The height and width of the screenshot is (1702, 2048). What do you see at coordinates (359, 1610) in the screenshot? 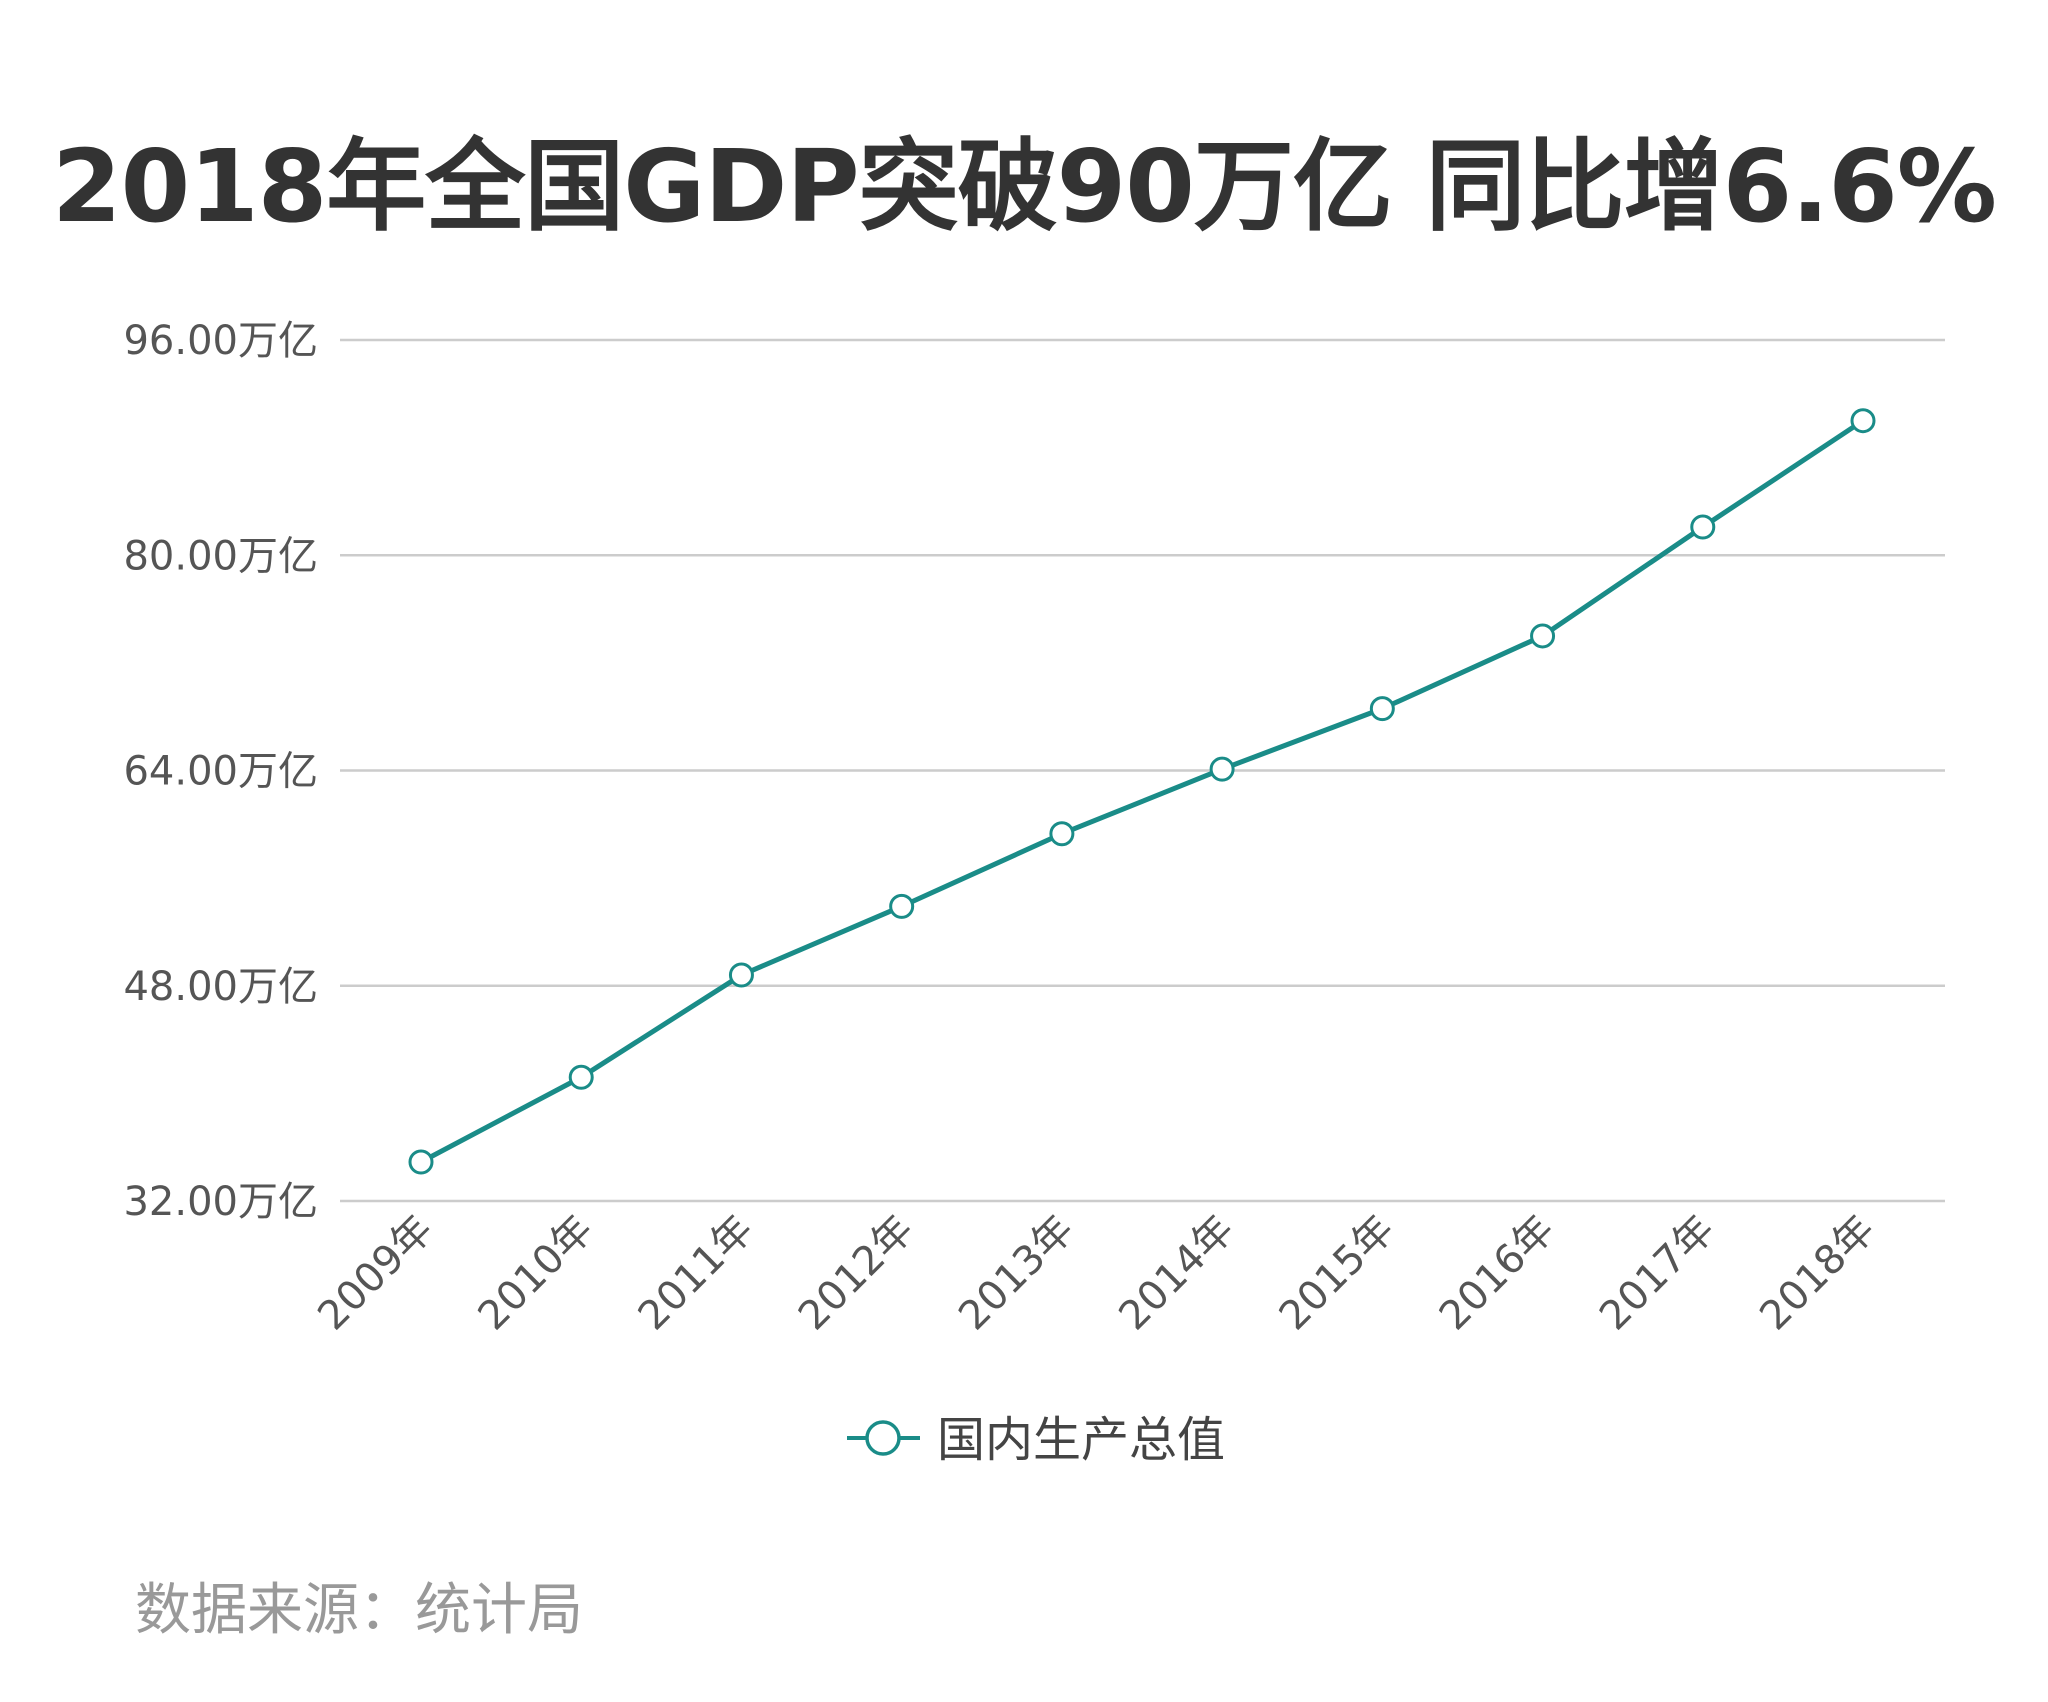
I see `source-note: 数据来源：统计局` at bounding box center [359, 1610].